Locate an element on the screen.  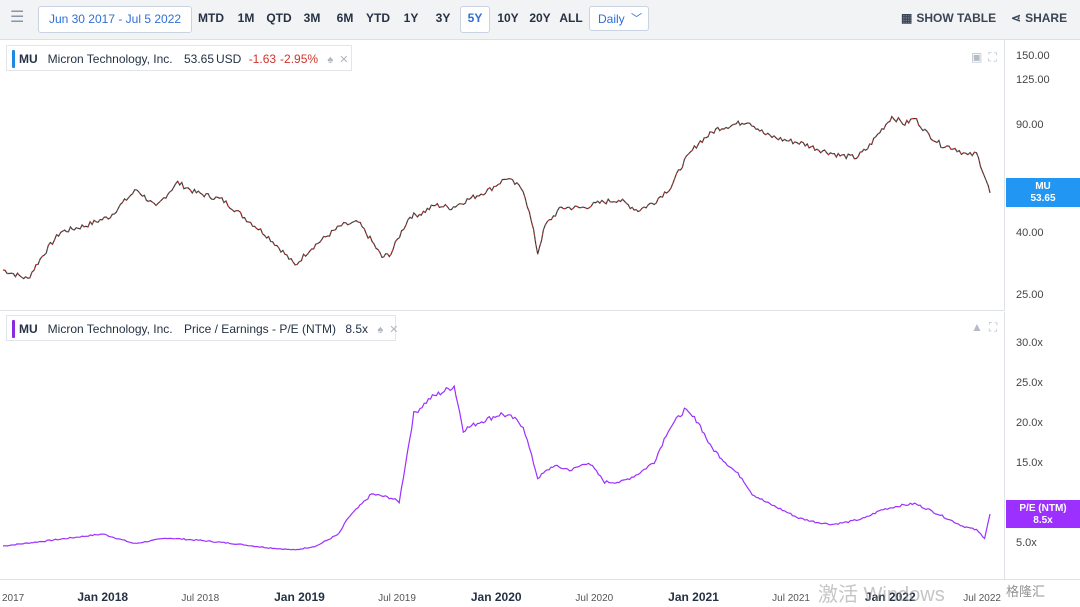
price-y-tick-label: 150.00 is located at coordinates (1033, 56).